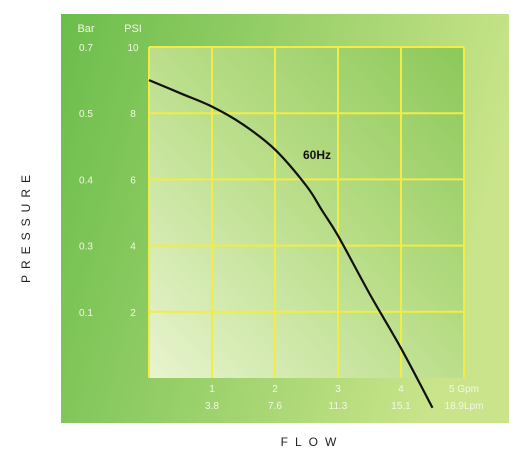 The width and height of the screenshot is (511, 463). I want to click on x-ticks: 1 3.8 2 7.6 3 11.3 4 15.1 5 Gpm 18.9Lpm, so click(344, 398).